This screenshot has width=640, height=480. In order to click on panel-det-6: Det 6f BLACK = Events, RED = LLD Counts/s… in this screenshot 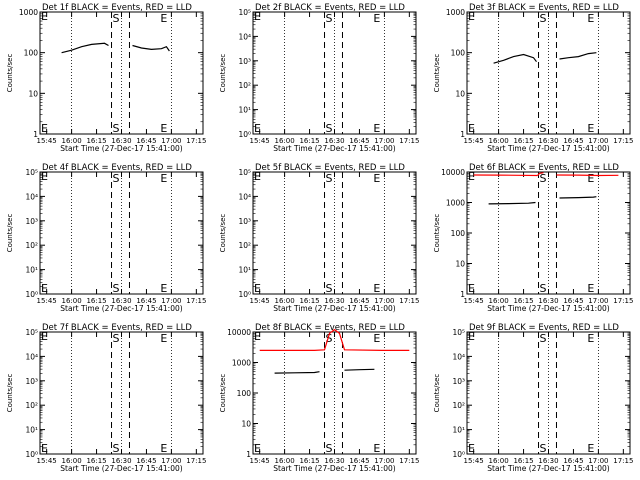, I will do `click(533, 238)`.